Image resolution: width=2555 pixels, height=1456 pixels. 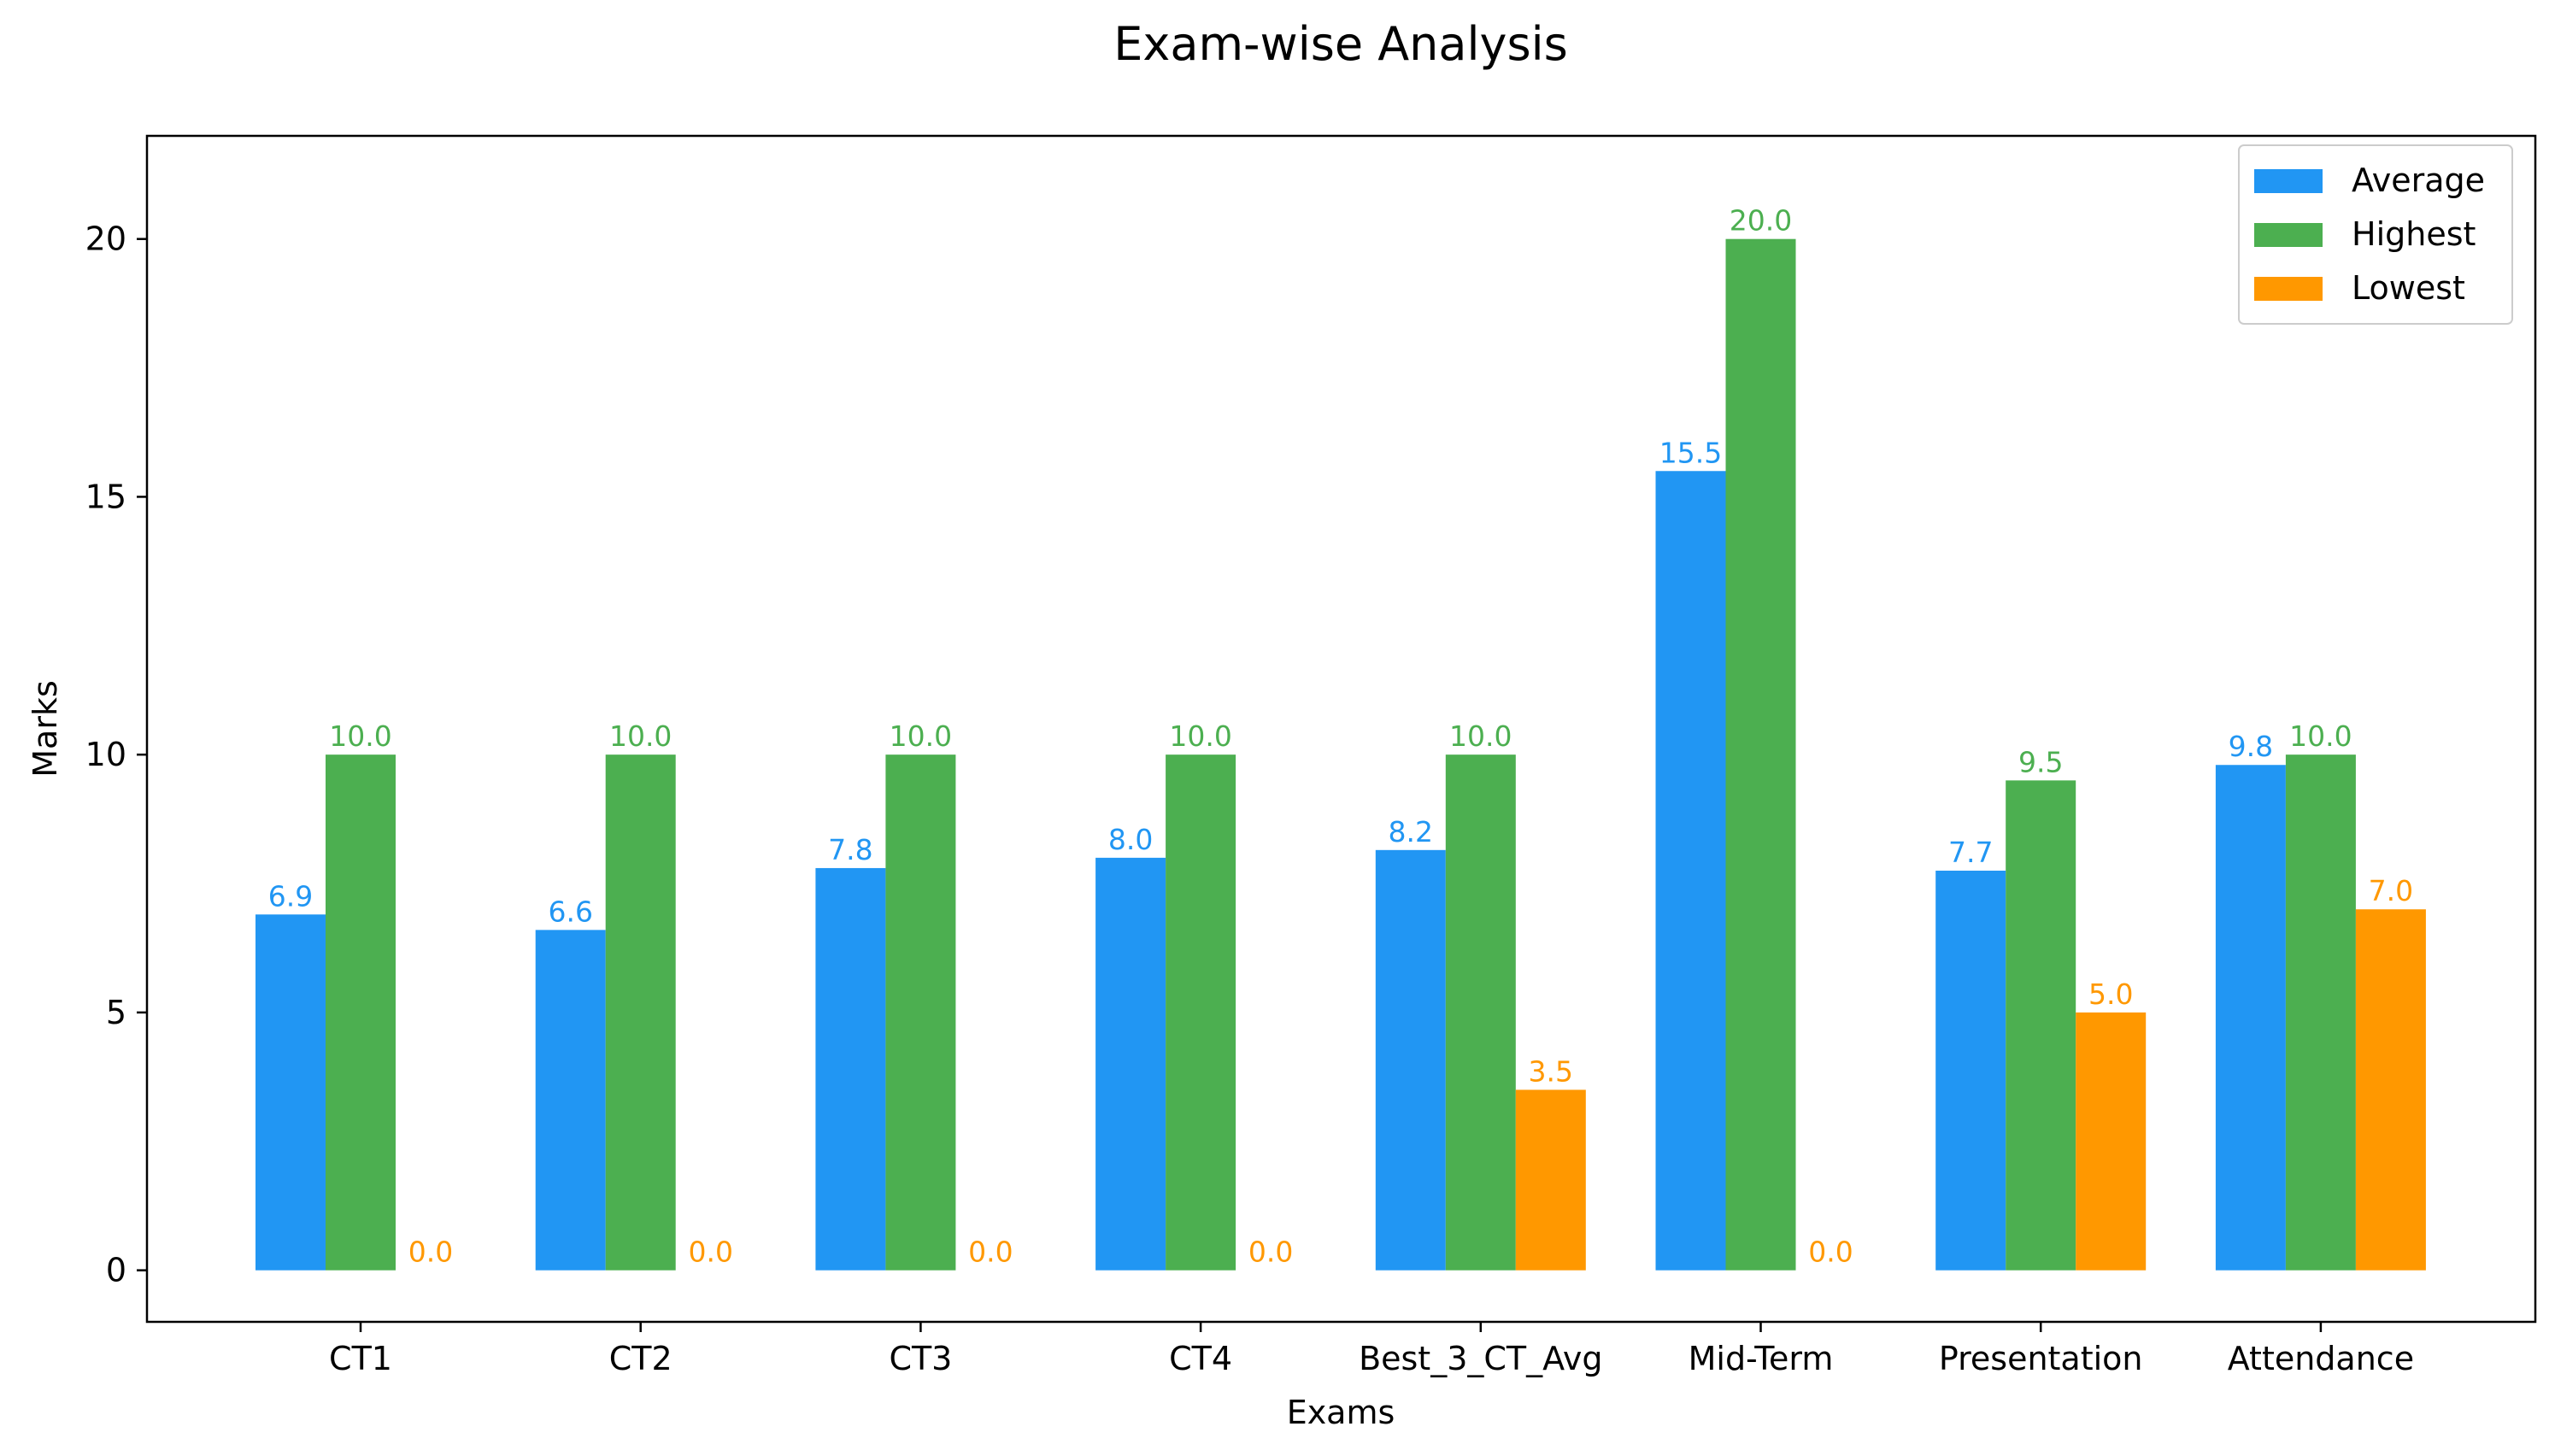 I want to click on legend: Average Highest Lowest, so click(x=2375, y=234).